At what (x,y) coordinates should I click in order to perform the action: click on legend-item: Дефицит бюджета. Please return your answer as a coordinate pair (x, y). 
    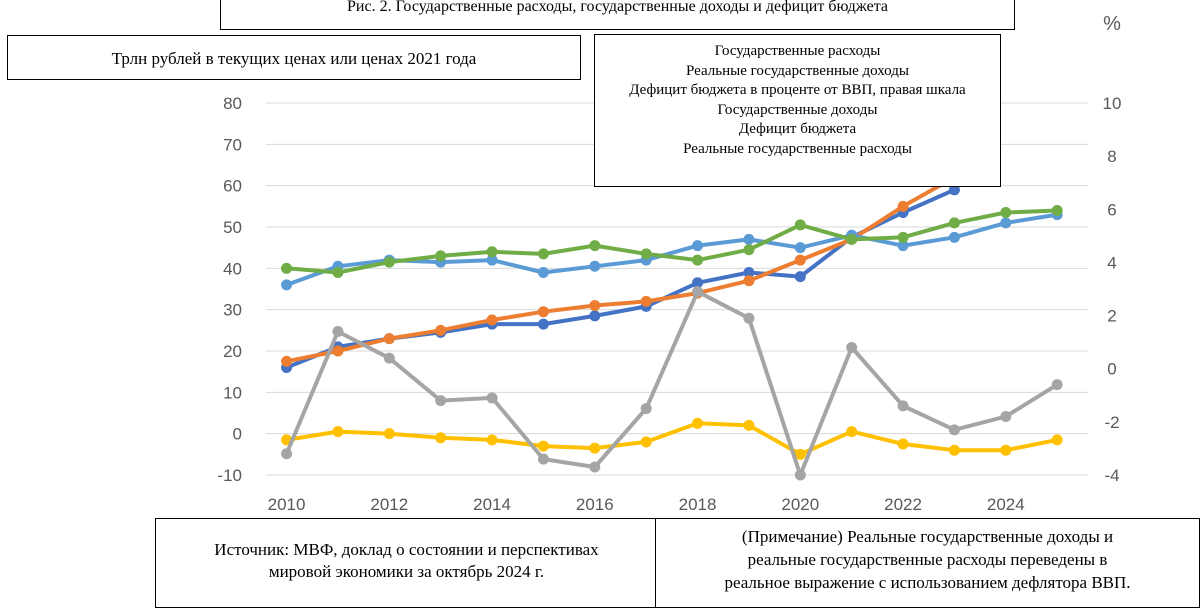
    Looking at the image, I should click on (797, 129).